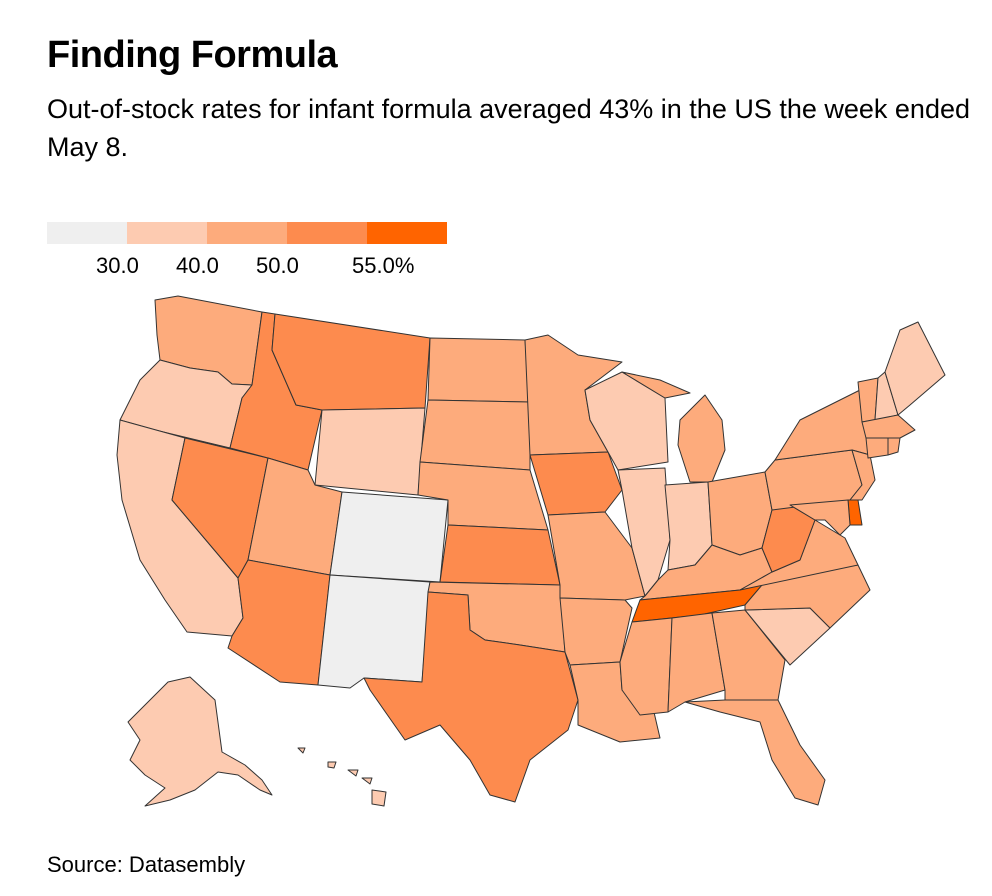 Image resolution: width=992 pixels, height=896 pixels. What do you see at coordinates (877, 448) in the screenshot?
I see `state-ct` at bounding box center [877, 448].